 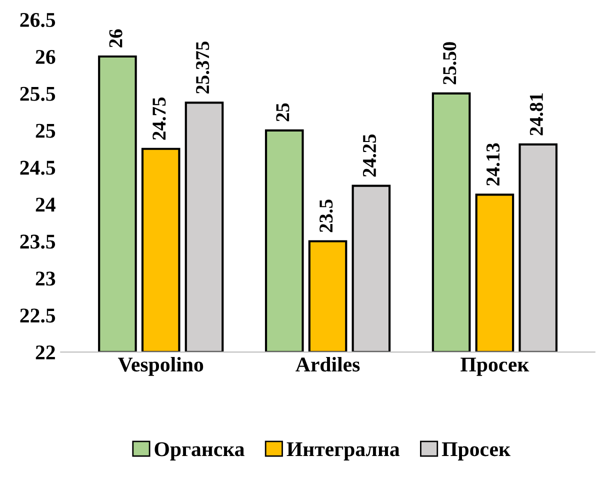 I want to click on data-label: 24.81, so click(x=537, y=114).